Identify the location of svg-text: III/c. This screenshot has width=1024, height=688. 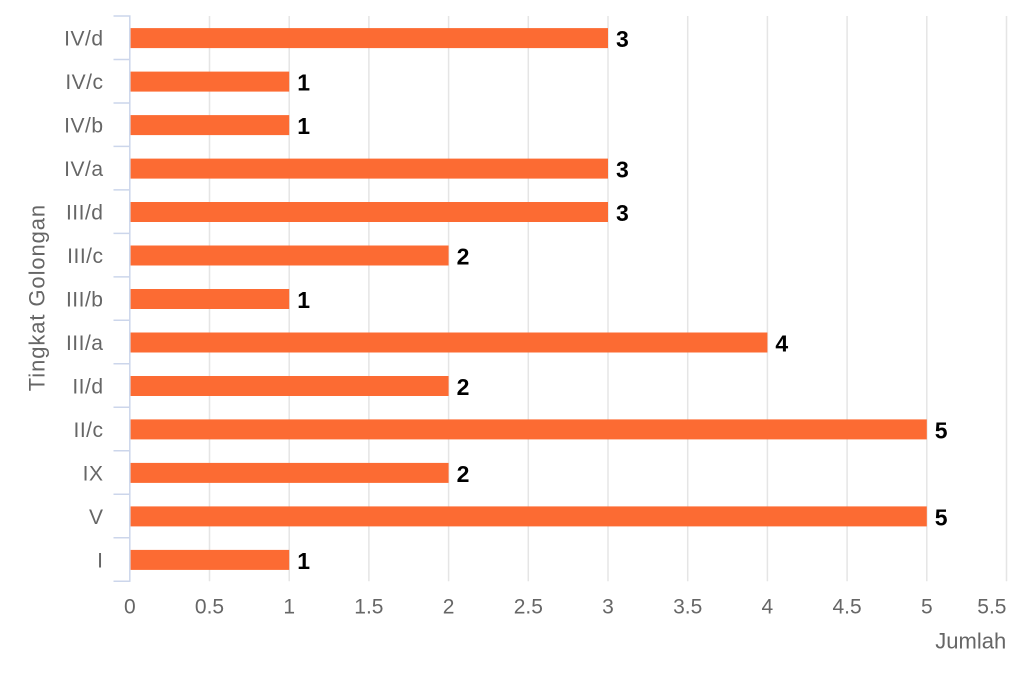
(85, 256).